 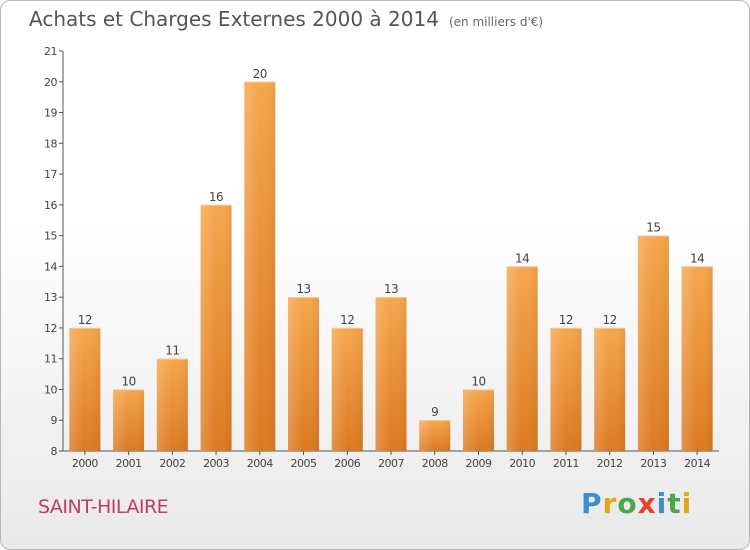 I want to click on logo-letter: x, so click(x=647, y=503).